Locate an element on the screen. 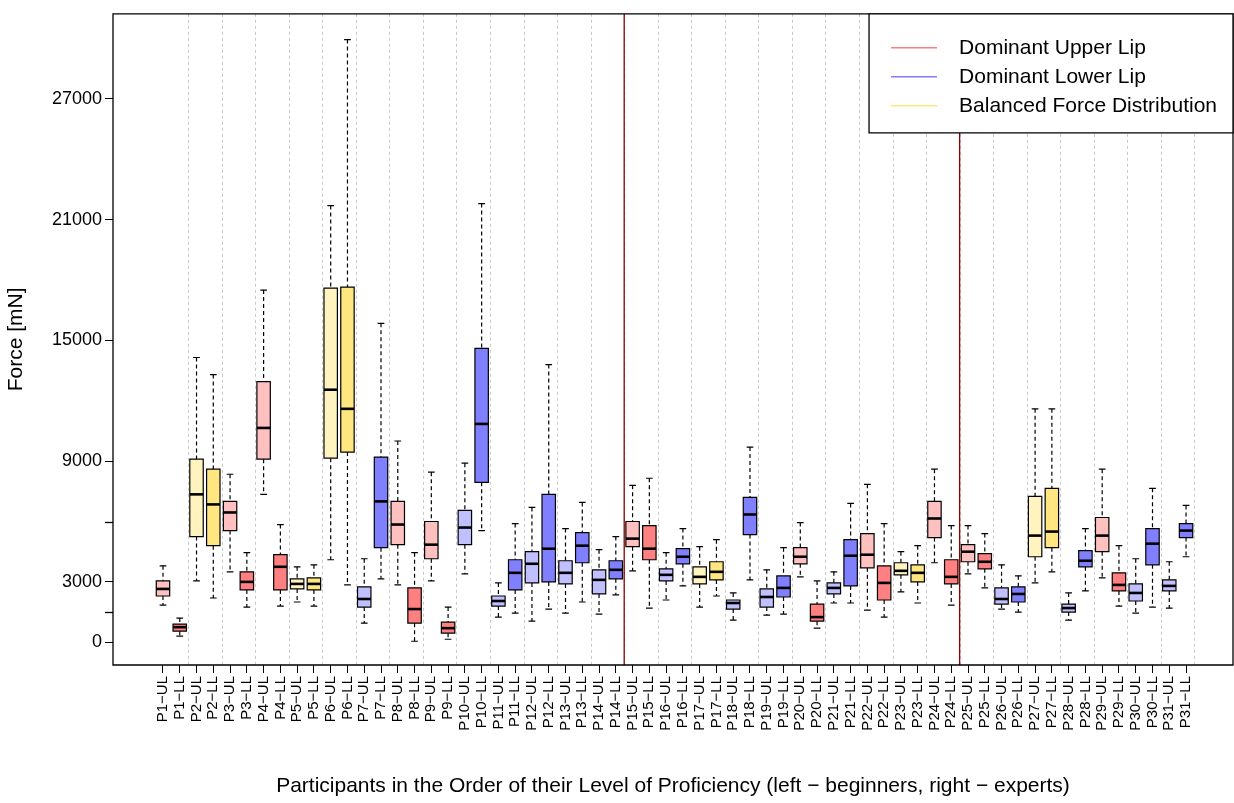 Image resolution: width=1234 pixels, height=803 pixels. x-tick-label: P27−LL is located at coordinates (1051, 702).